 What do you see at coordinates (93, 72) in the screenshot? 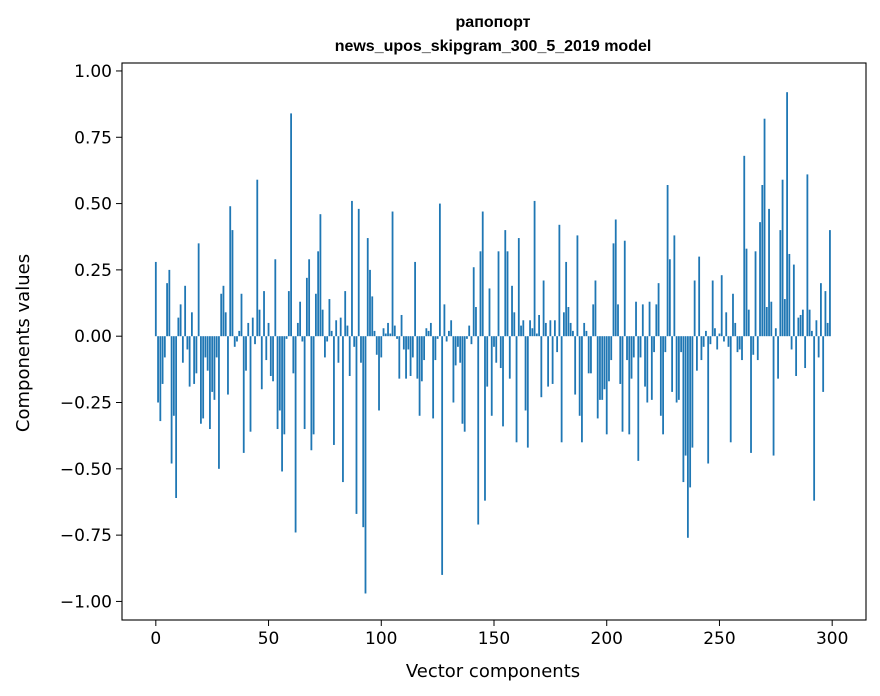
I see `y-tick-label: 1.00` at bounding box center [93, 72].